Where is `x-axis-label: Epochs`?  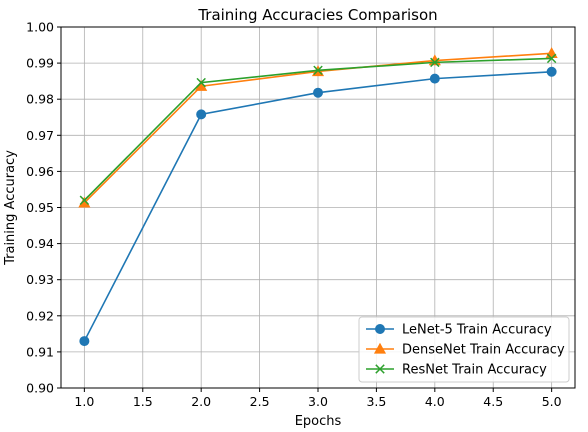 x-axis-label: Epochs is located at coordinates (318, 421).